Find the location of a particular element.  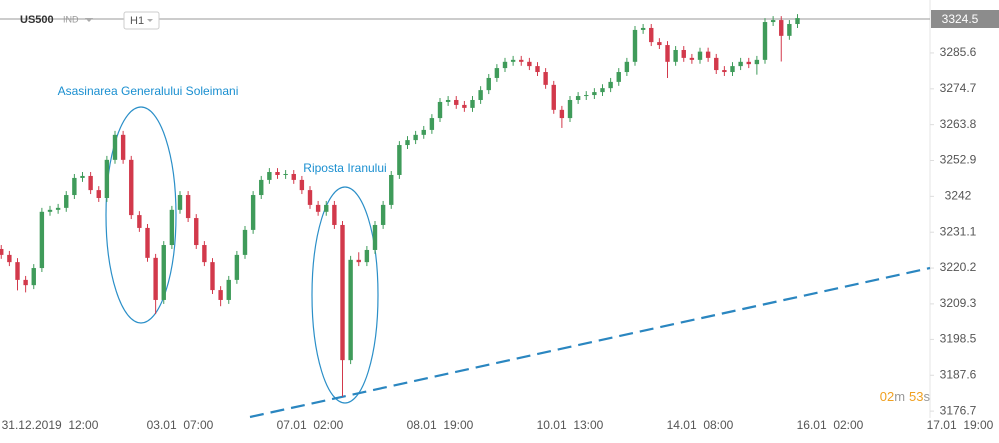

y-tick-label: 3209.3 is located at coordinates (958, 303).